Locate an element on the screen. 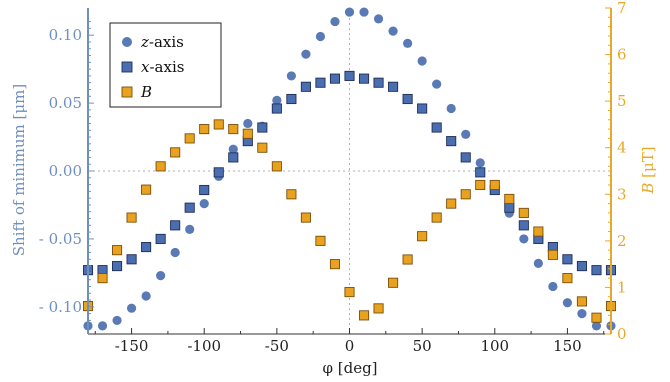 The image size is (670, 382). right-y-tick-label: 7 is located at coordinates (622, 8).